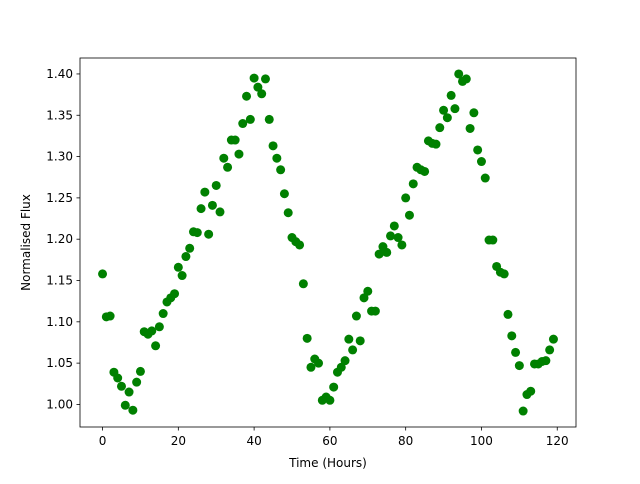 The width and height of the screenshot is (640, 484). Describe the element at coordinates (59, 157) in the screenshot. I see `y-tick-label: 1.30` at that location.